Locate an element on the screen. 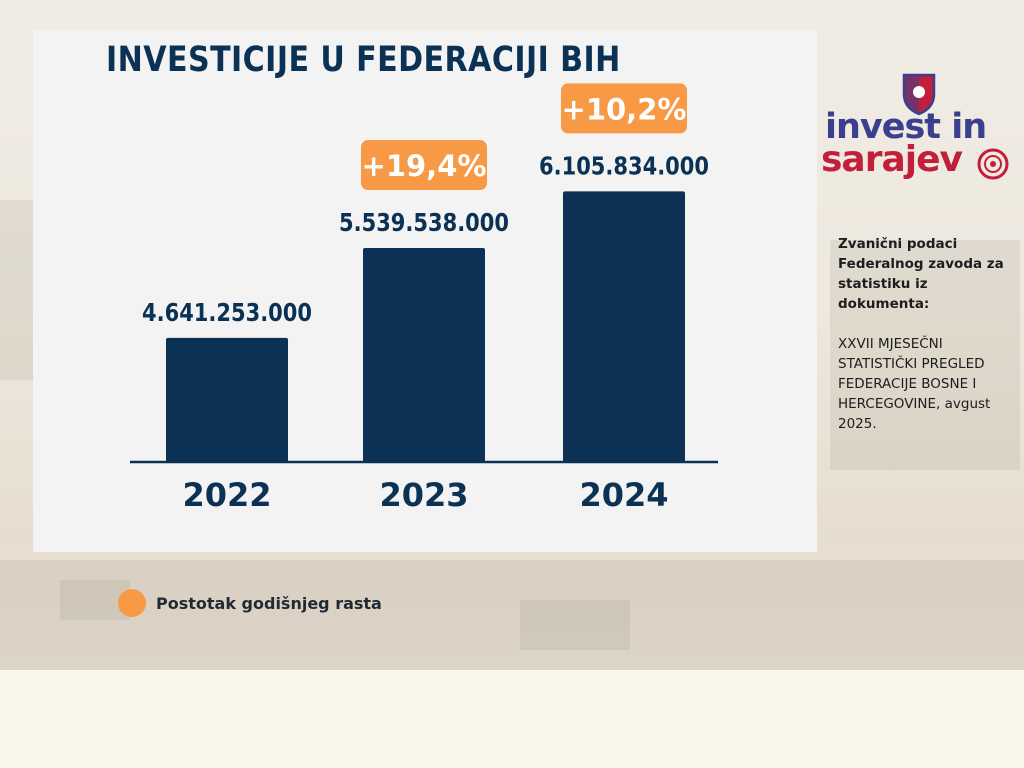  chart-title: INVESTICIJE U FEDERACIJI BIH is located at coordinates (363, 60).